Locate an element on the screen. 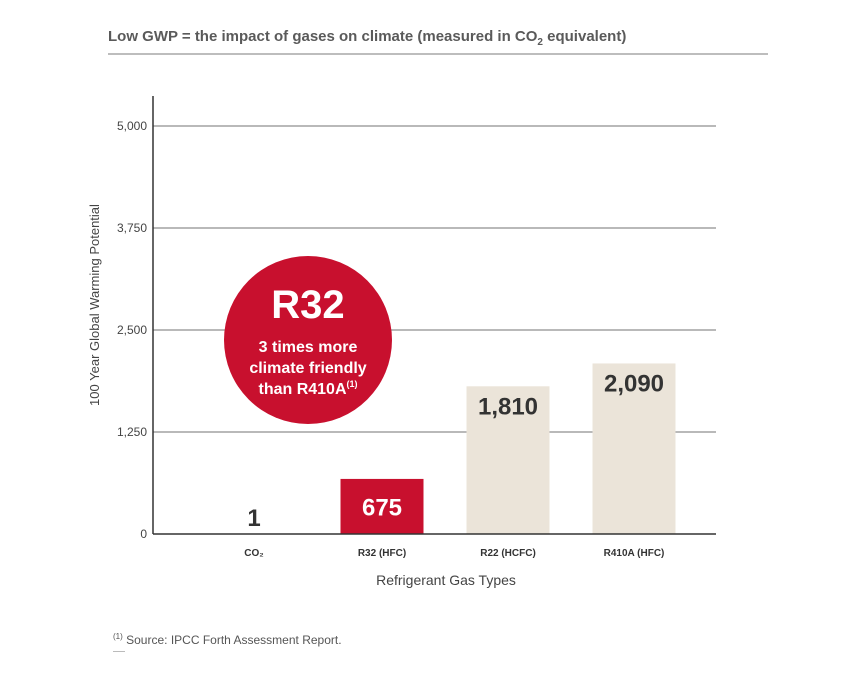 The height and width of the screenshot is (678, 860). y-tick-labels: 0 1,250 2,500 3,750 5,000 is located at coordinates (132, 330).